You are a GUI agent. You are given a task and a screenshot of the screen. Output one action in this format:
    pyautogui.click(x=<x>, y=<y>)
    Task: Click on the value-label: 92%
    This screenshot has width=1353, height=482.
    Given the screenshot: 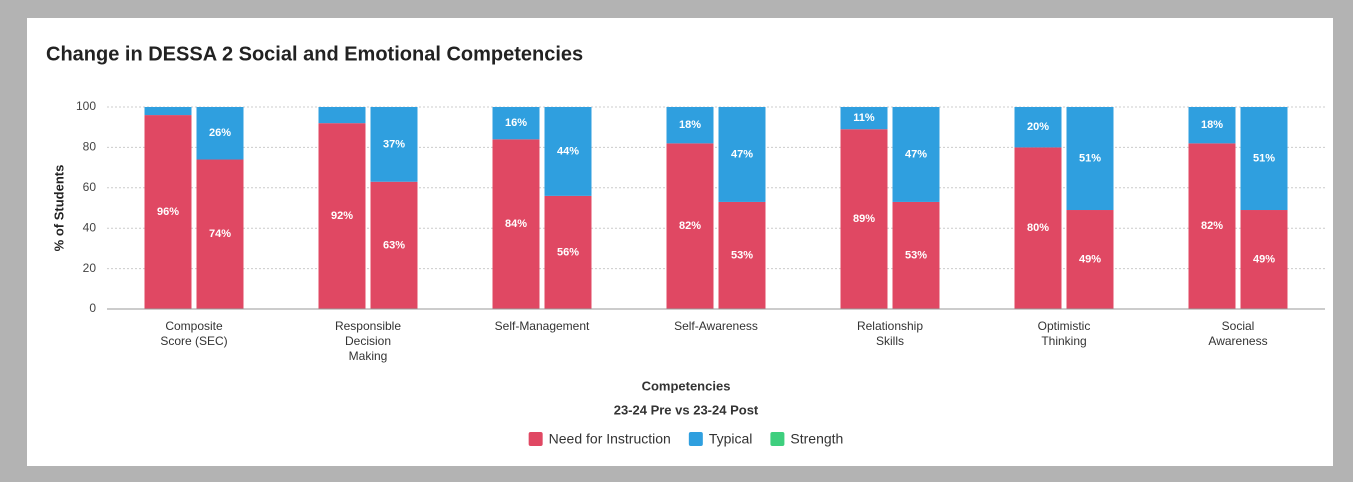 What is the action you would take?
    pyautogui.click(x=342, y=216)
    